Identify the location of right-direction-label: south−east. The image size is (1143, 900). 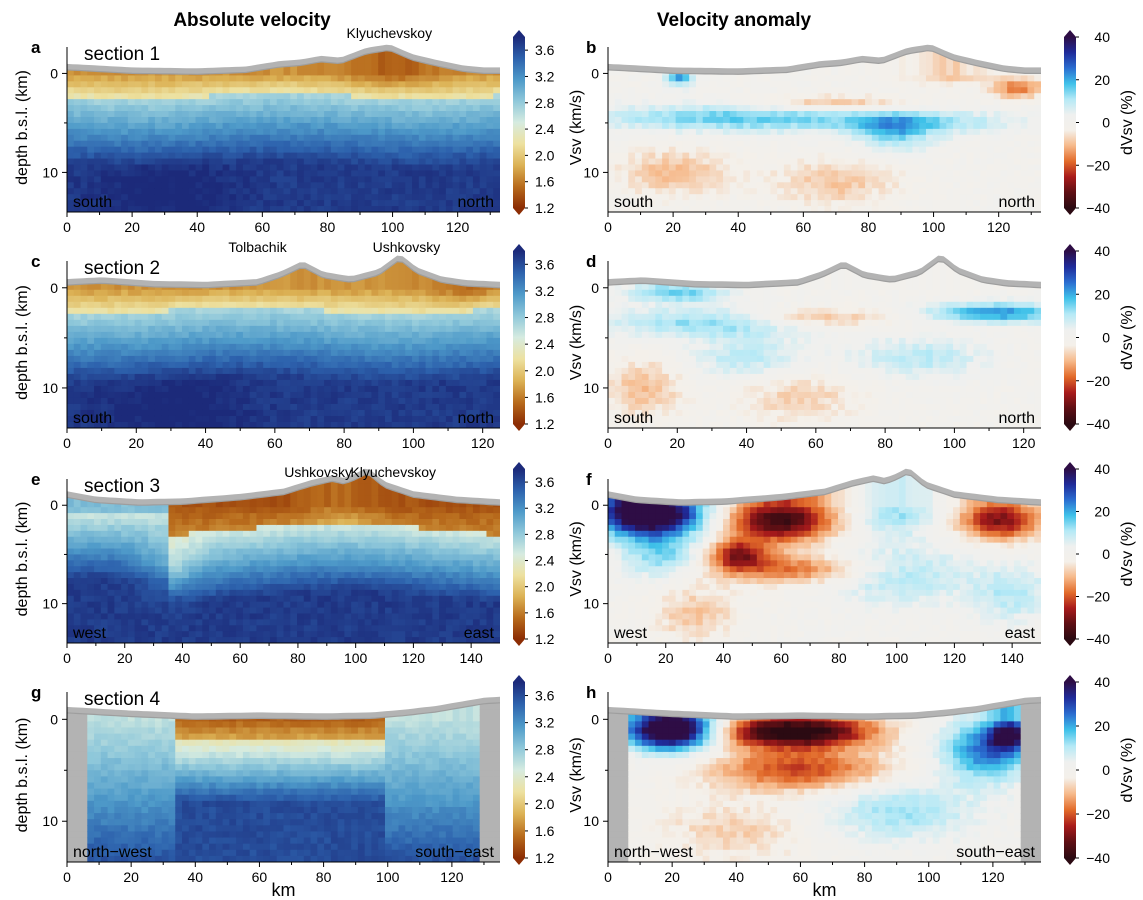
(995, 852).